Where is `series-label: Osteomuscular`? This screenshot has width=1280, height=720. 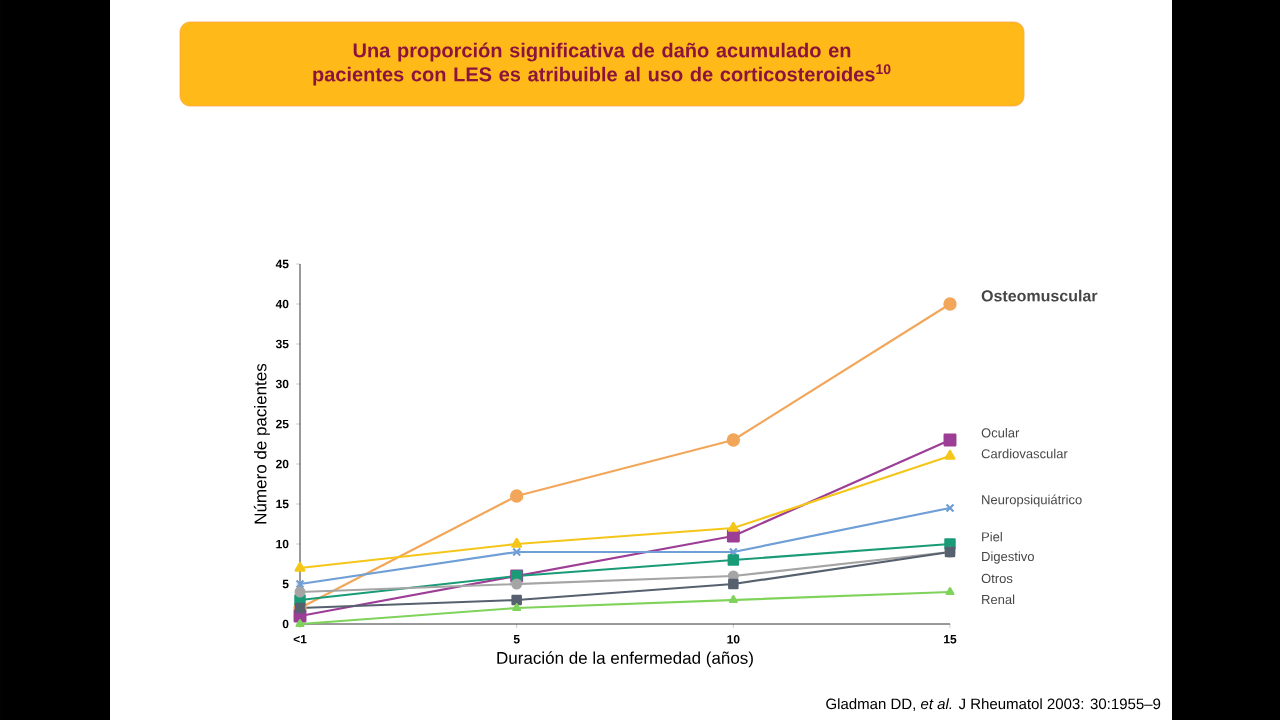 series-label: Osteomuscular is located at coordinates (1039, 295).